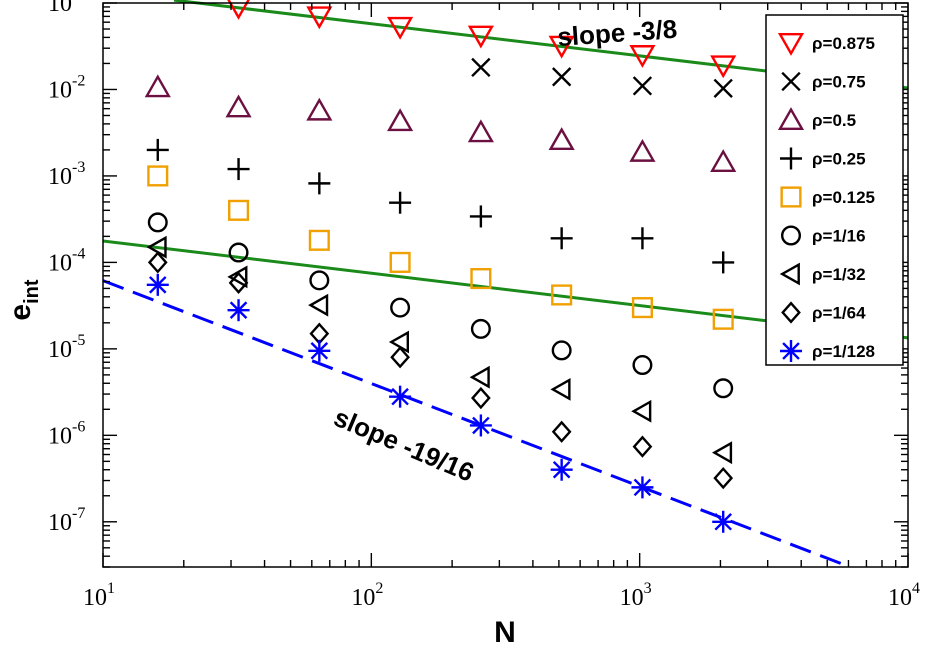  Describe the element at coordinates (839, 274) in the screenshot. I see `legend-label-7: ρ=1/32` at that location.